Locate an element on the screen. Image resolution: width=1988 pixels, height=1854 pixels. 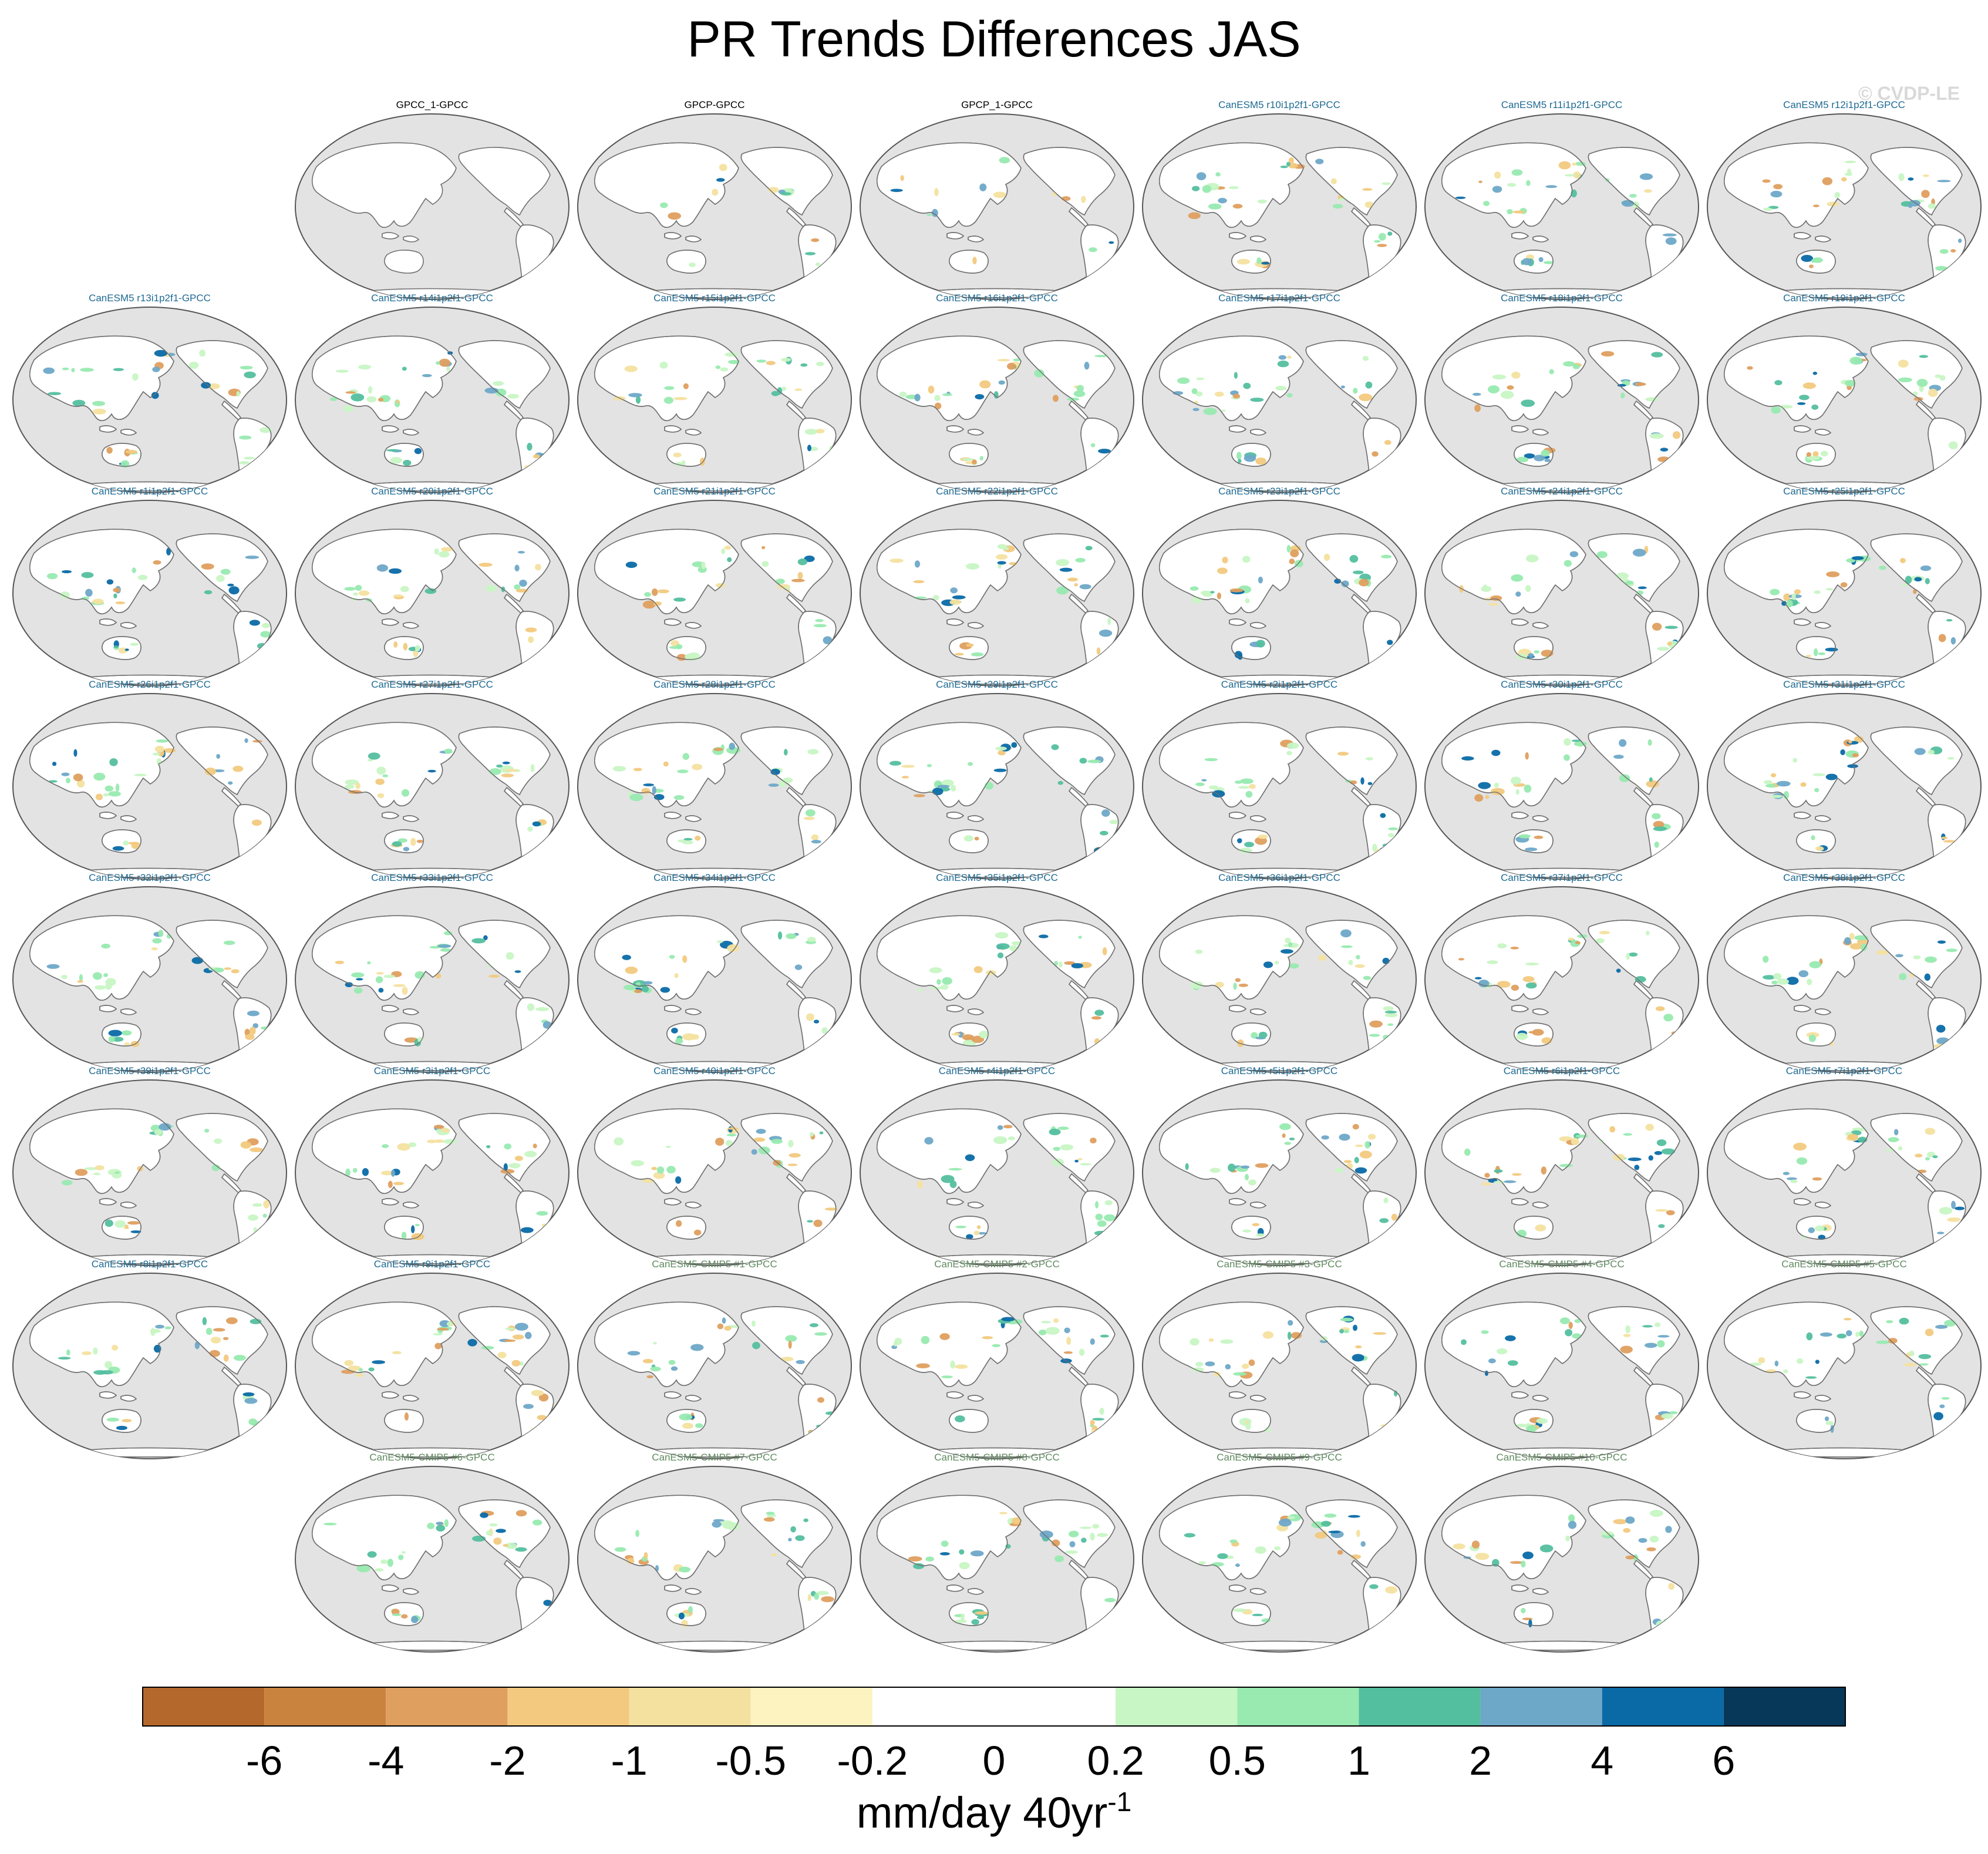
map-panel: CanESM5 r40i1p2f1-GPCC is located at coordinates (715, 1165).